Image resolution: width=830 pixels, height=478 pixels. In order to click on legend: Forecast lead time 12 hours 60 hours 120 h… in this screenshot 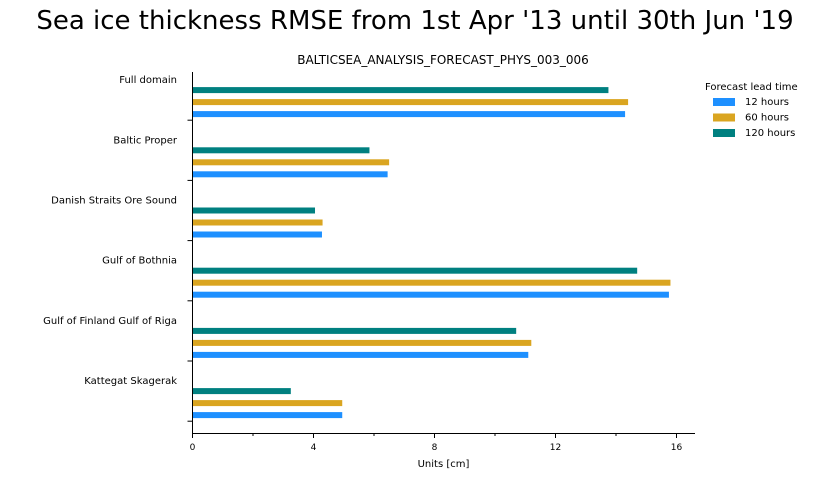, I will do `click(751, 110)`.